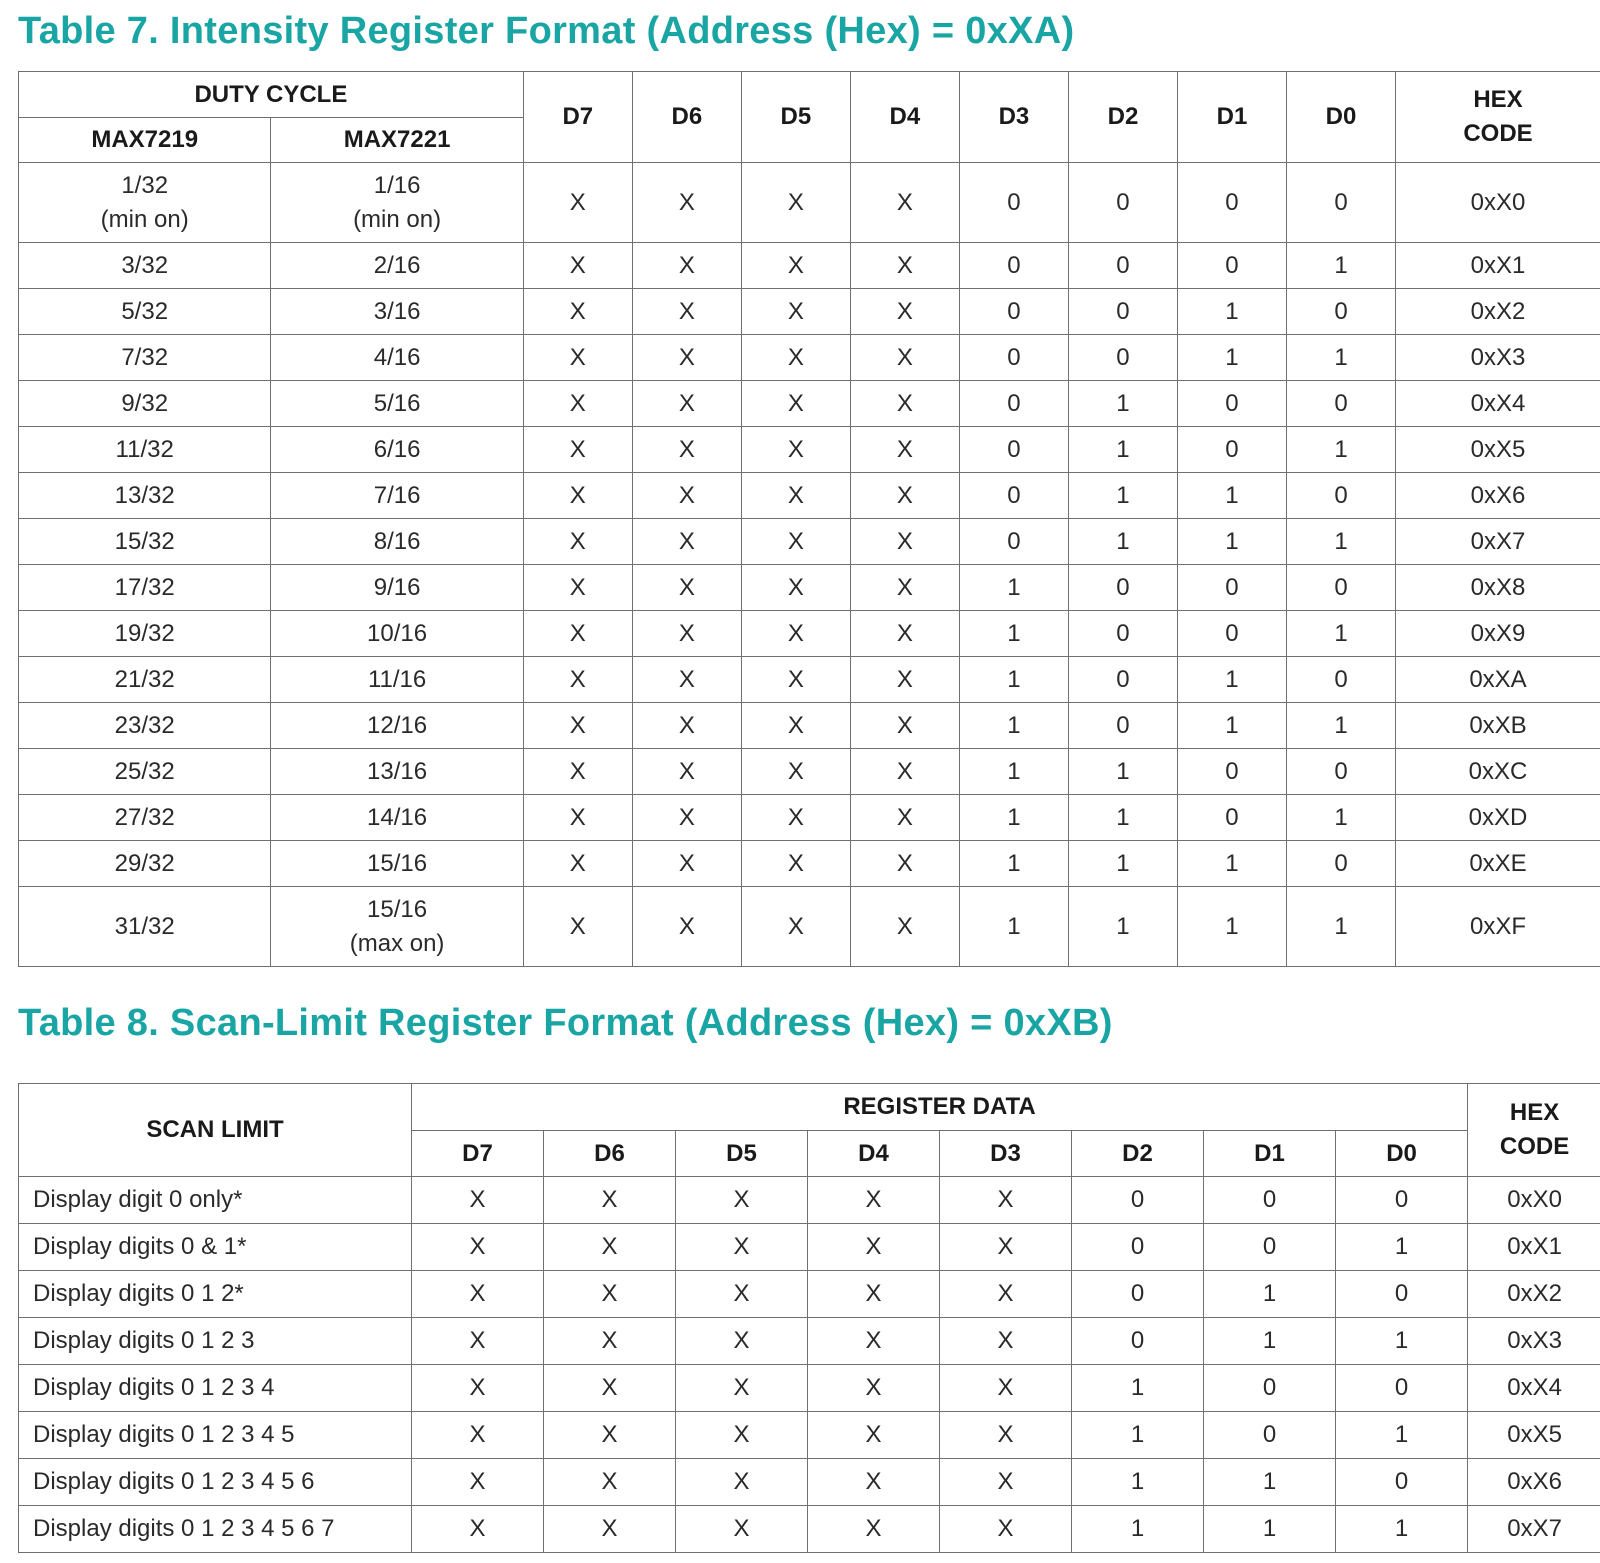 This screenshot has height=1563, width=1600. What do you see at coordinates (144, 202) in the screenshot?
I see `max7219-duty-cell: 1/32 (min on)` at bounding box center [144, 202].